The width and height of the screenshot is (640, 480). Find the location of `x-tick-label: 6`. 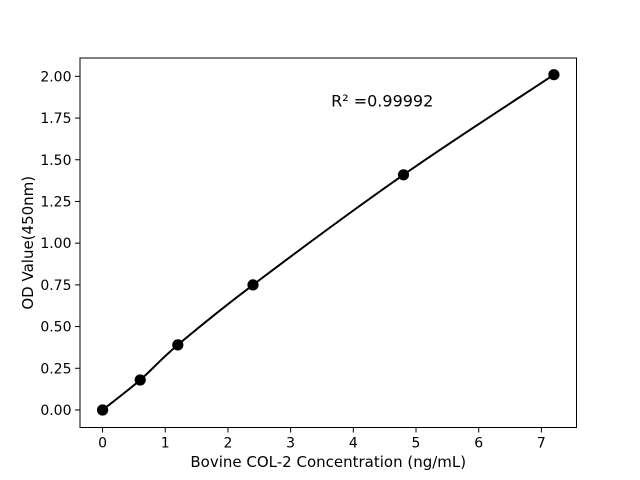

x-tick-label: 6 is located at coordinates (478, 444).